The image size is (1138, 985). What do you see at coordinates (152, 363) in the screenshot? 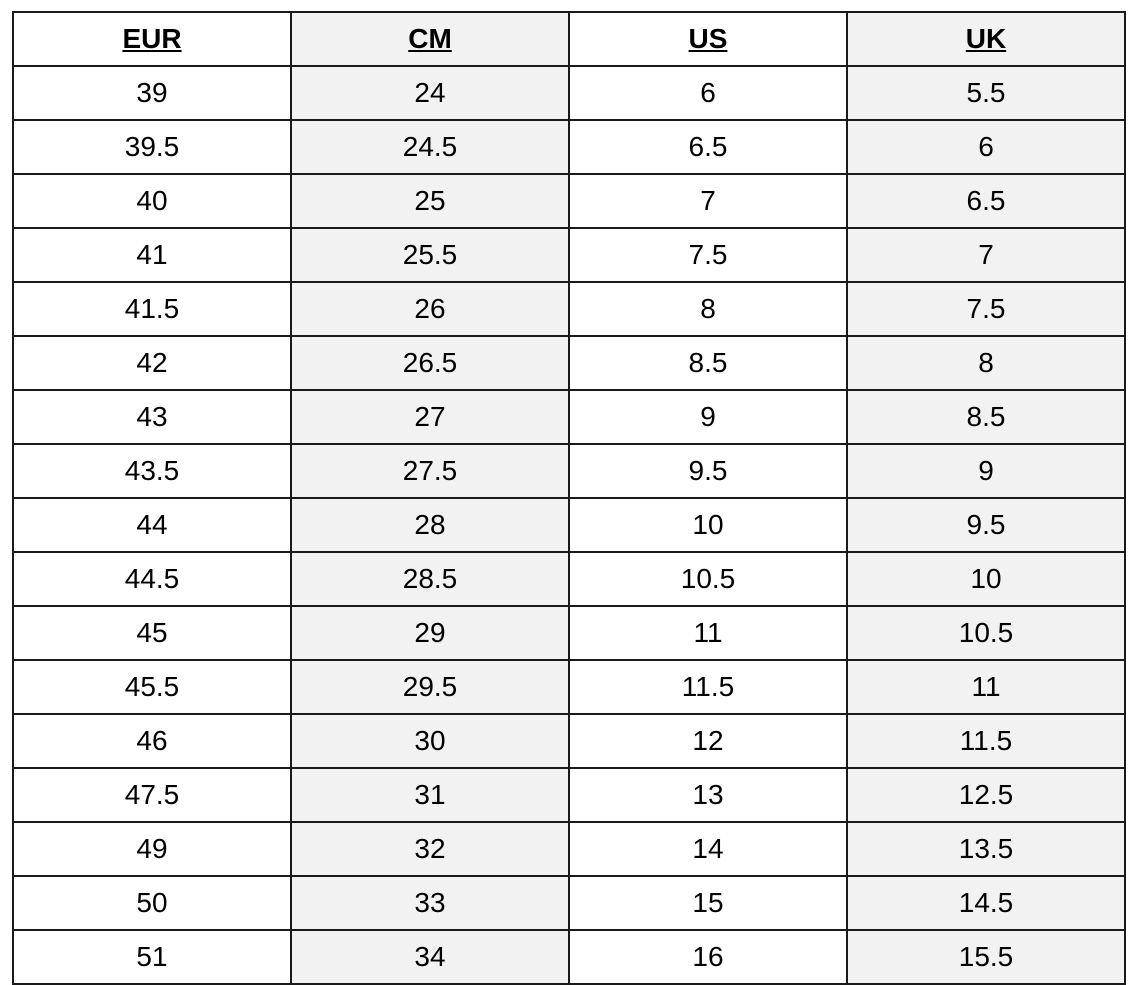
I see `cell-eur: 42` at bounding box center [152, 363].